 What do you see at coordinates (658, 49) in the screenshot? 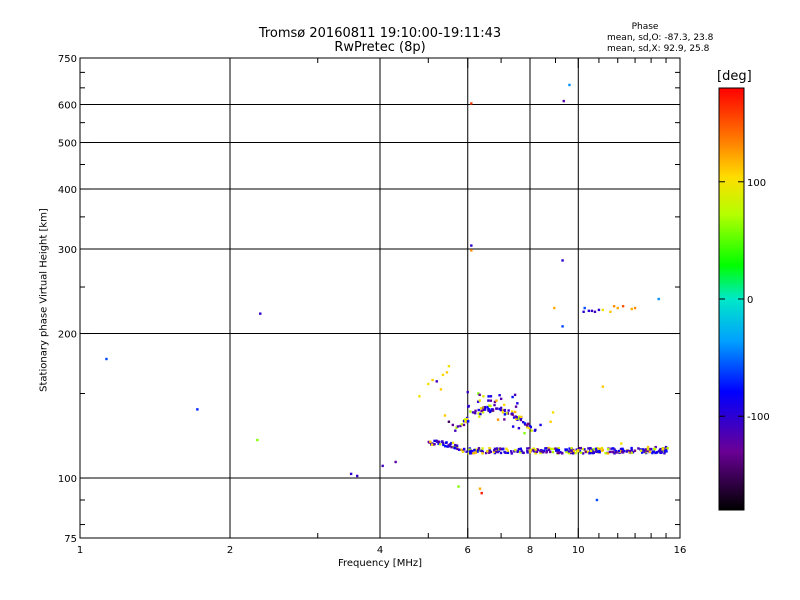
I see `phase-stats-x-mode: mean, sd,X: 92.9, 25.8` at bounding box center [658, 49].